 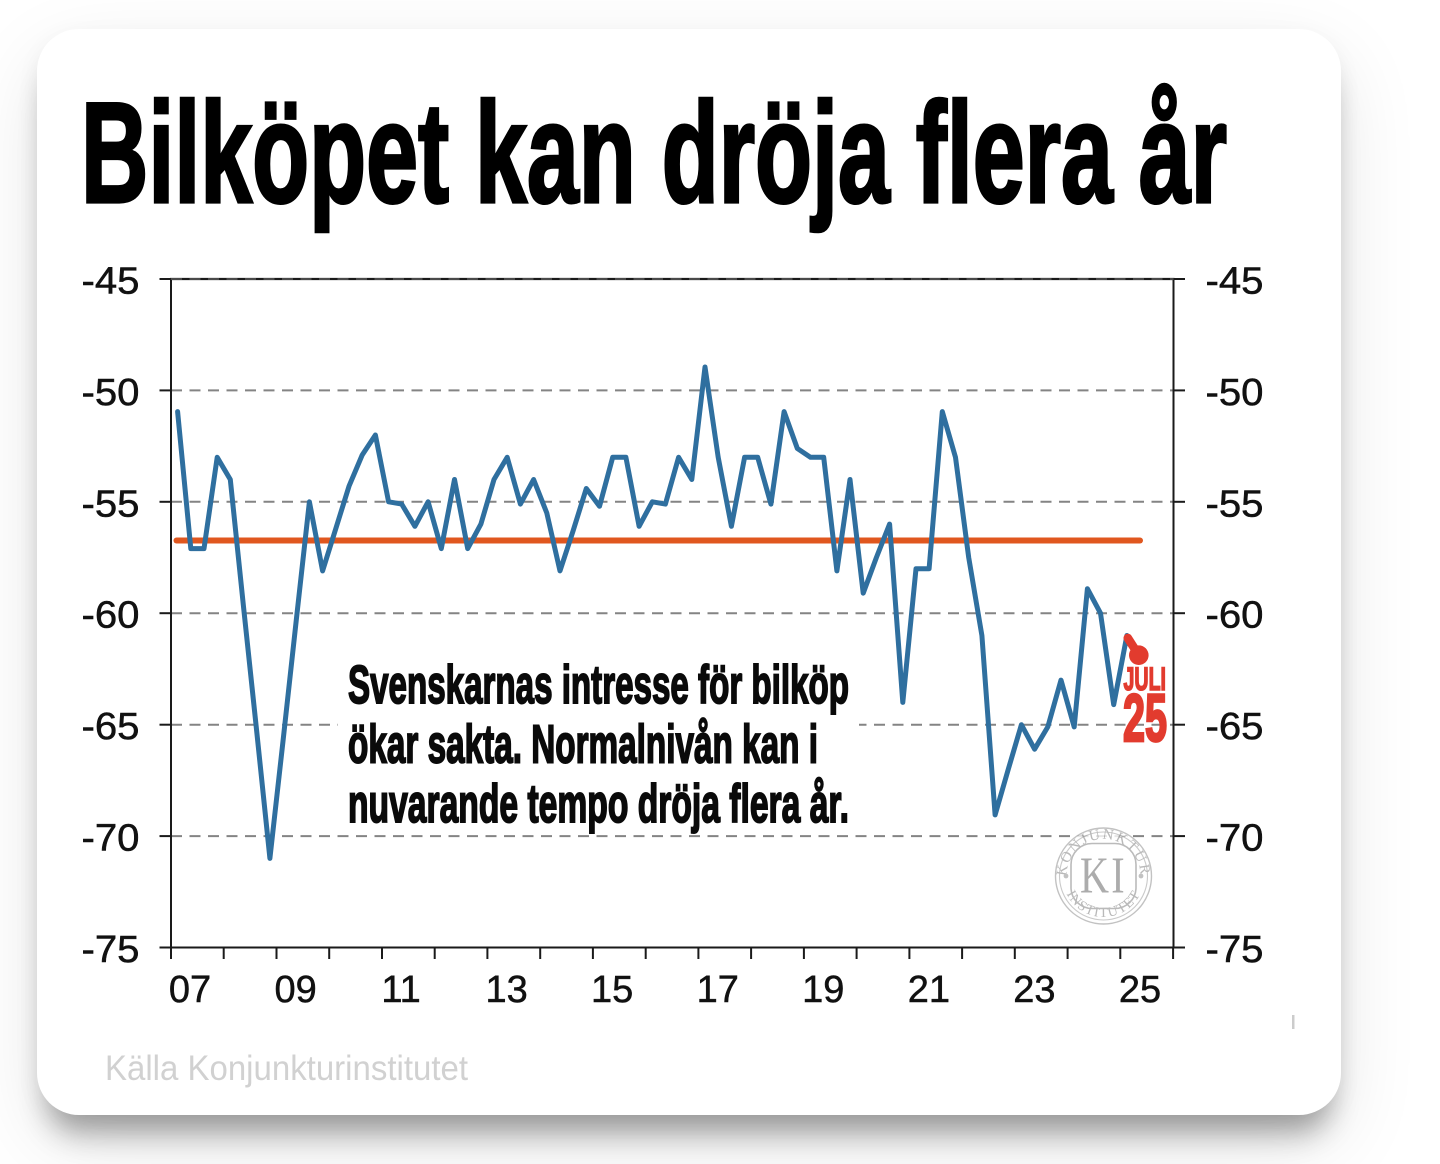 I want to click on svg-text: 11, so click(x=400, y=990).